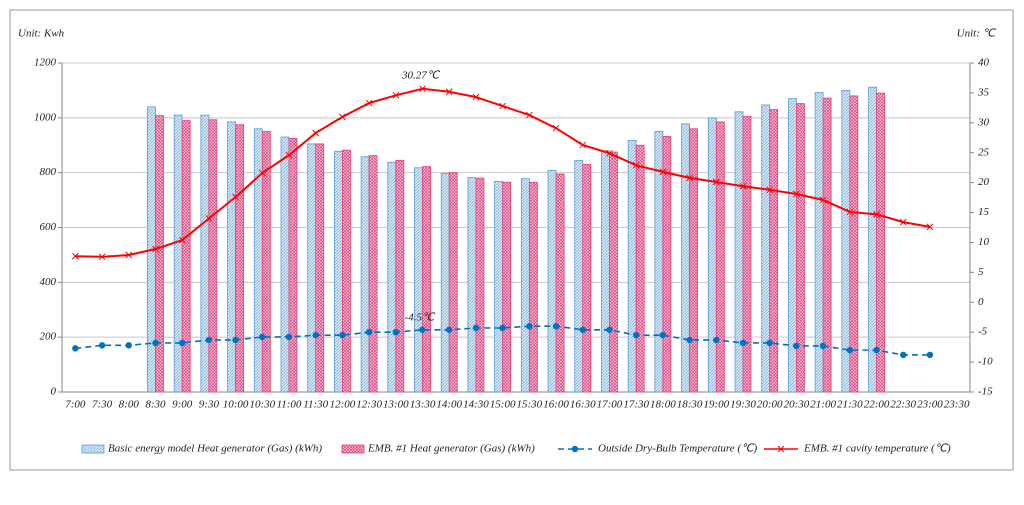 The image size is (1024, 505). I want to click on x-tick-label: 19:00, so click(716, 405).